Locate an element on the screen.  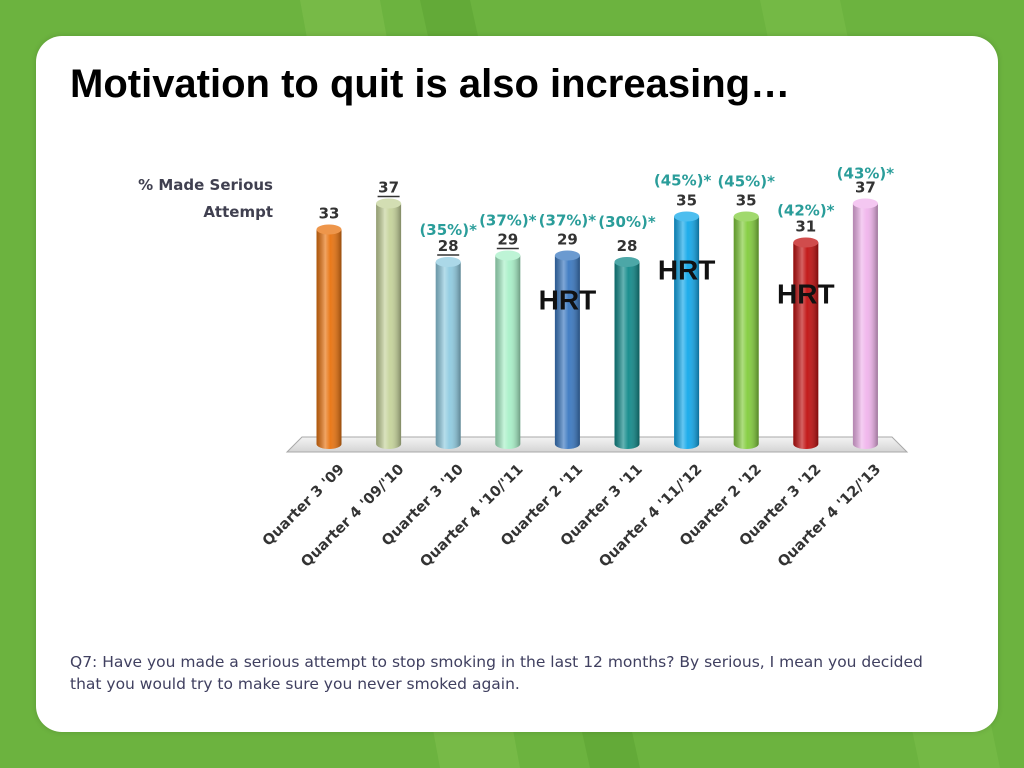
category-label: Quarter 4 '10/'11 is located at coordinates (472, 516).